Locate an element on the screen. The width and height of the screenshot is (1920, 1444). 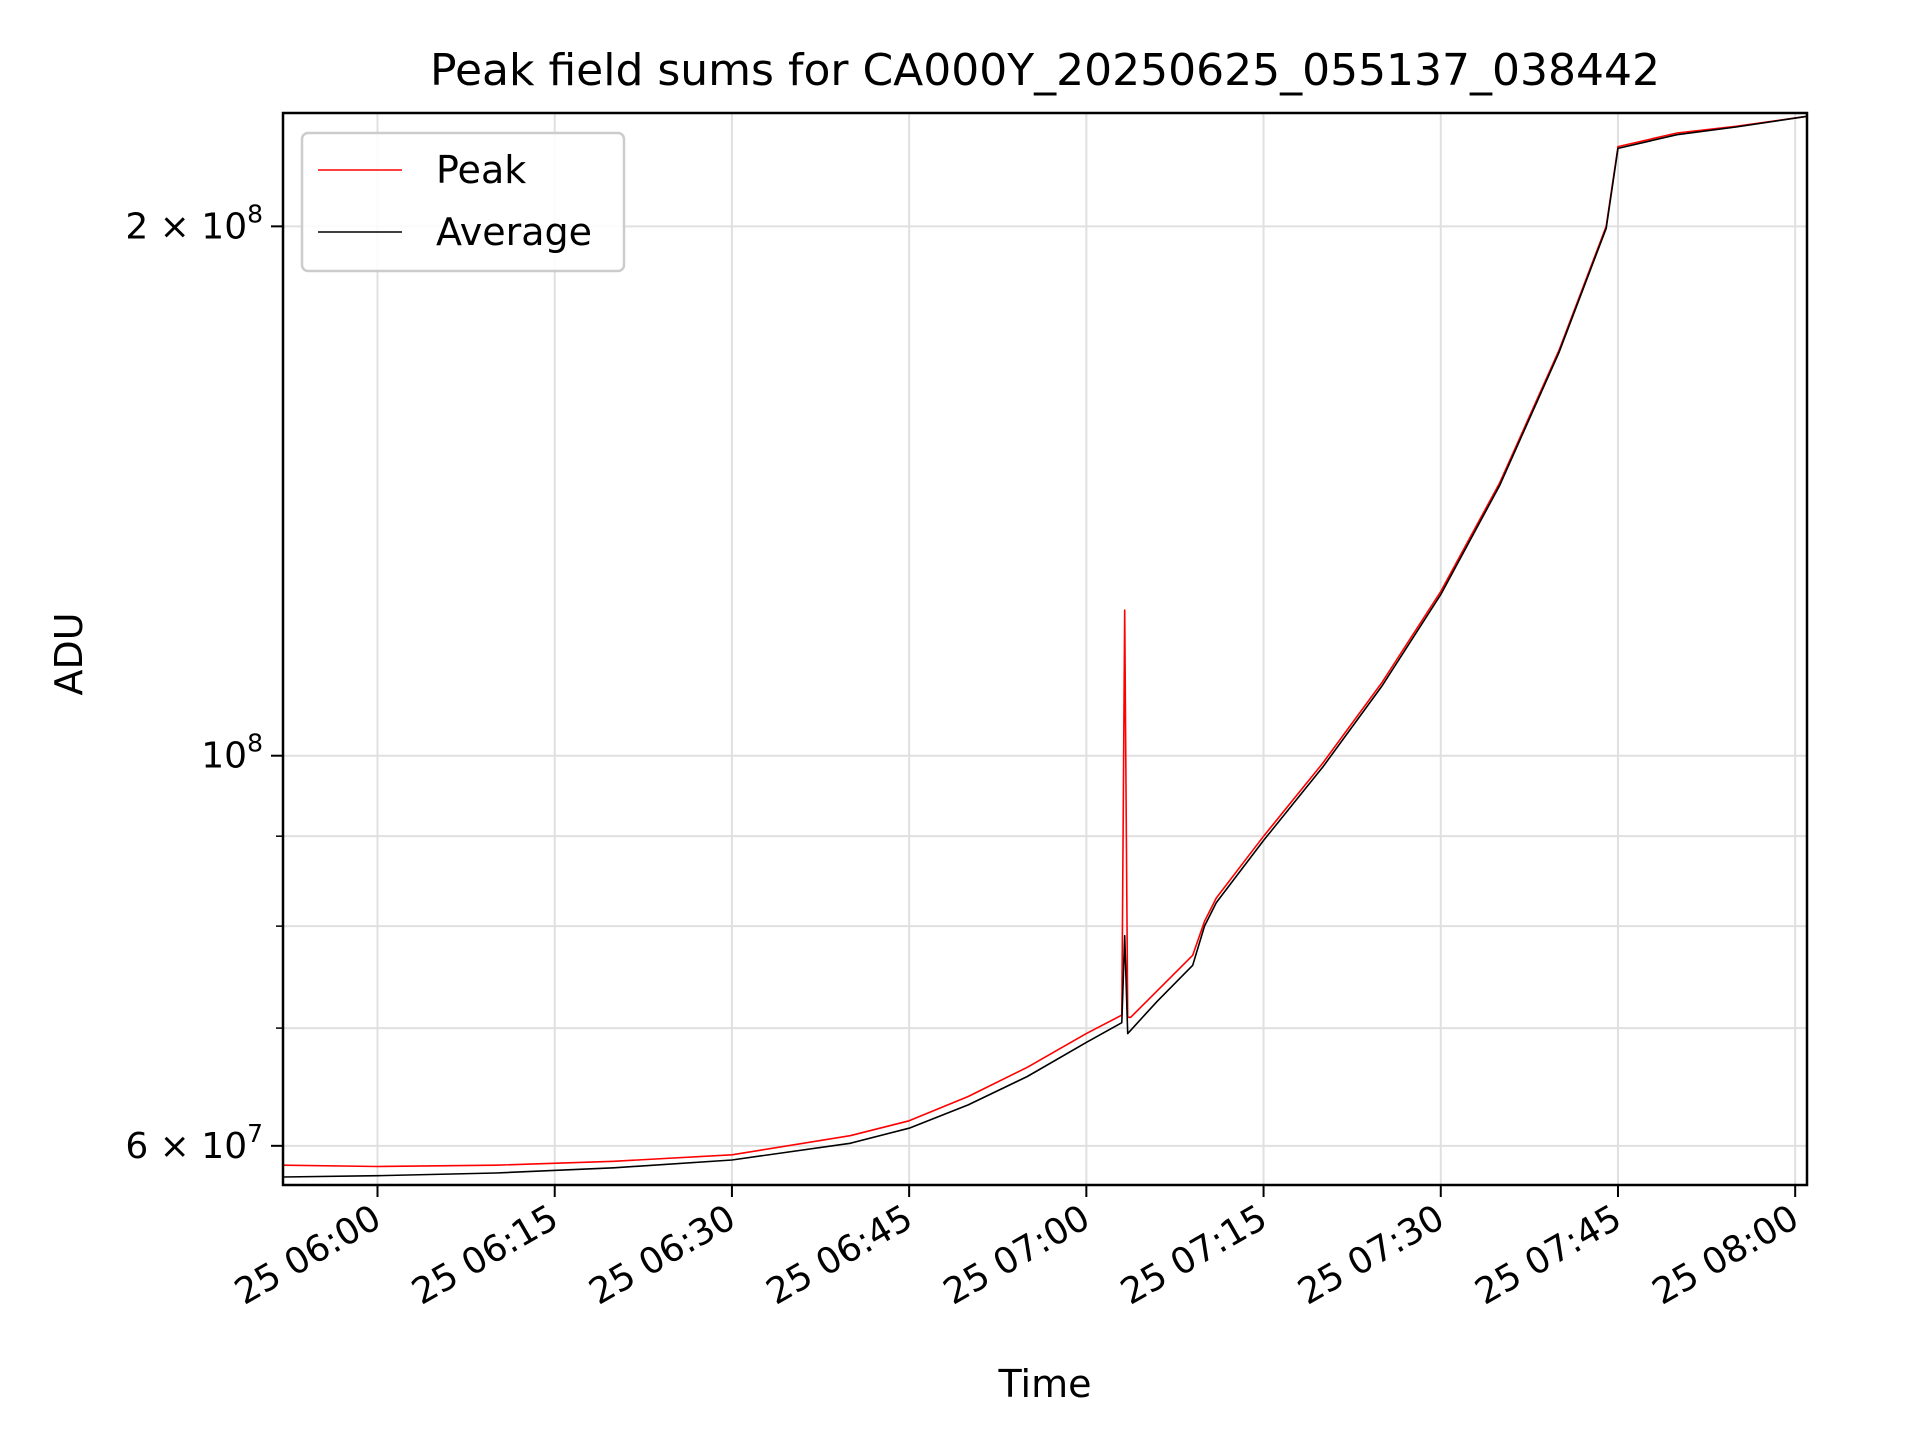
y-tick-label: 6 × 107 is located at coordinates (194, 1143).